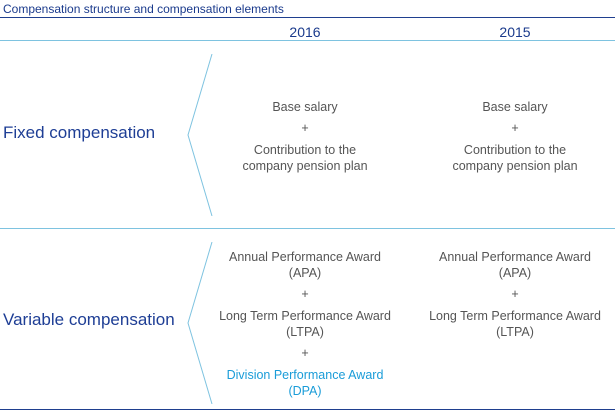  I want to click on row-separator-rule, so click(307, 228).